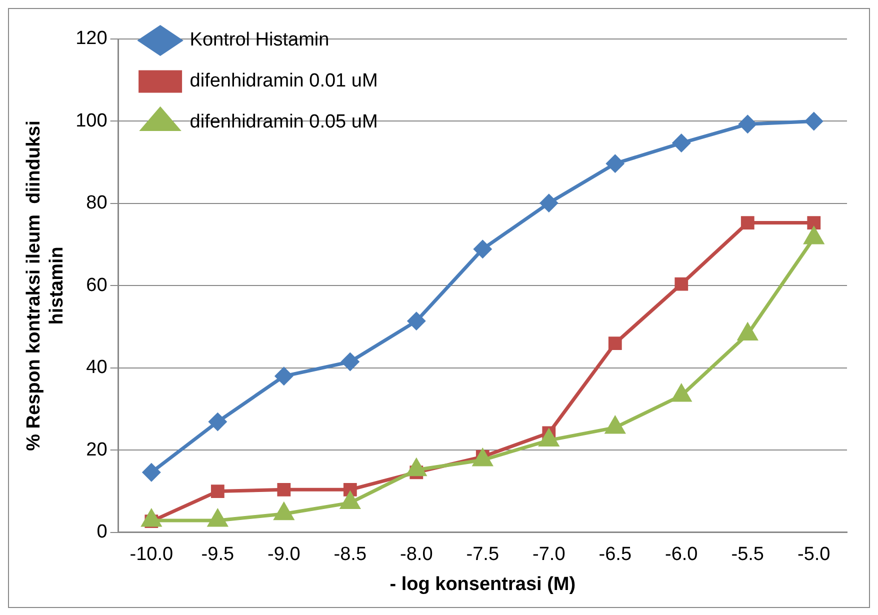 The image size is (878, 615). I want to click on y-tick-label: 0, so click(102, 532).